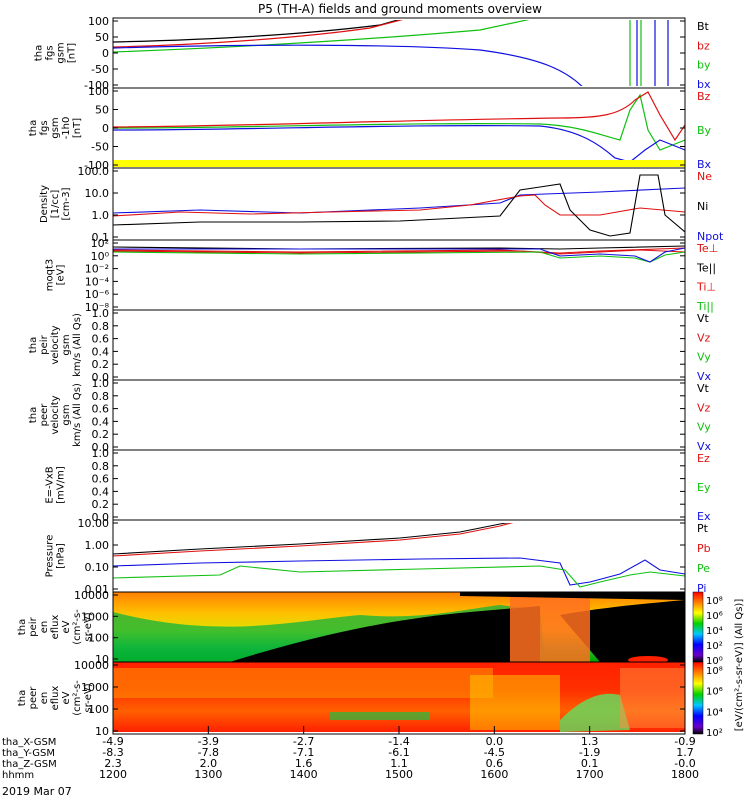 The height and width of the screenshot is (800, 750). I want to click on bt-line, so click(256, 31).